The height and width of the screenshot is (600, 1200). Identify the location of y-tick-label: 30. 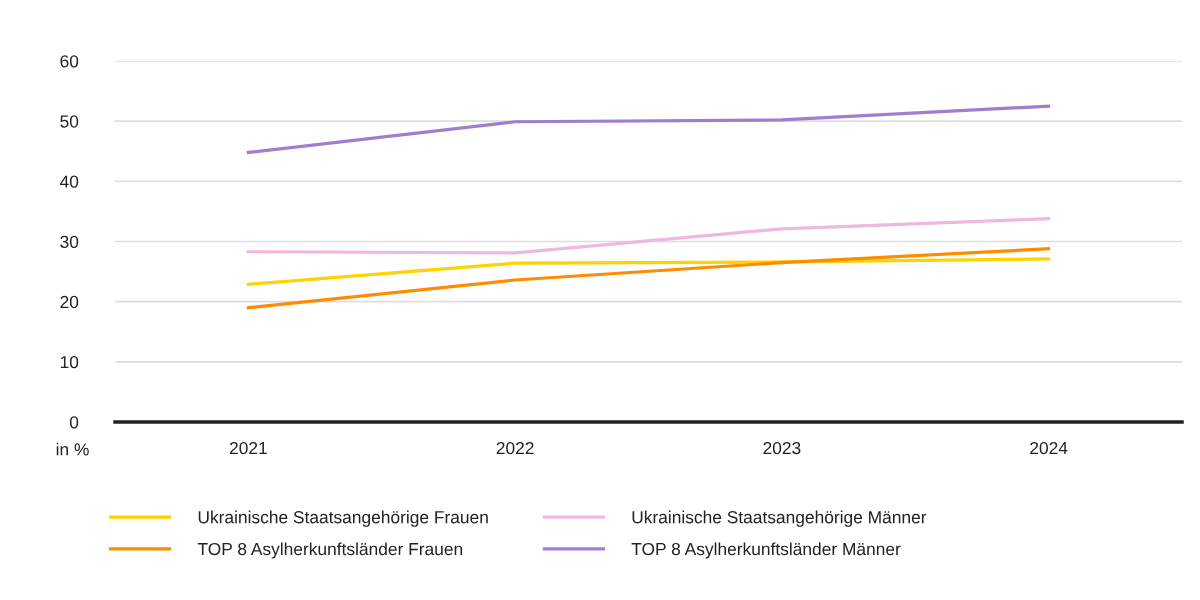
(69, 241).